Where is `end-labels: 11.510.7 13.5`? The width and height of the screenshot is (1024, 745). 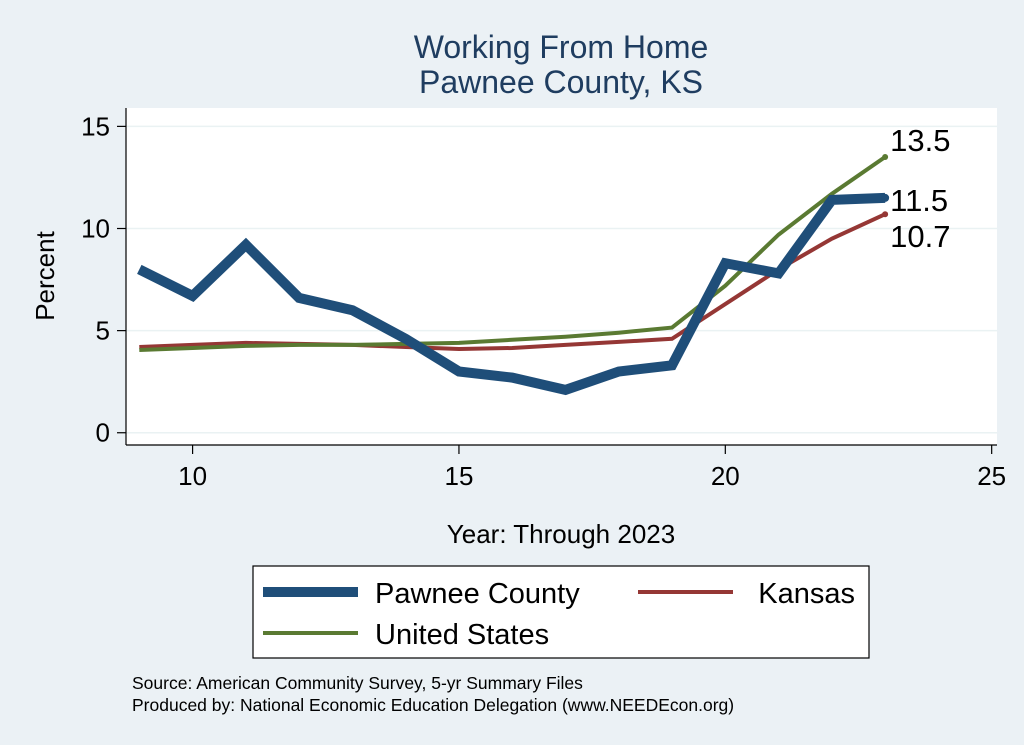
end-labels: 11.510.7 13.5 is located at coordinates (920, 188).